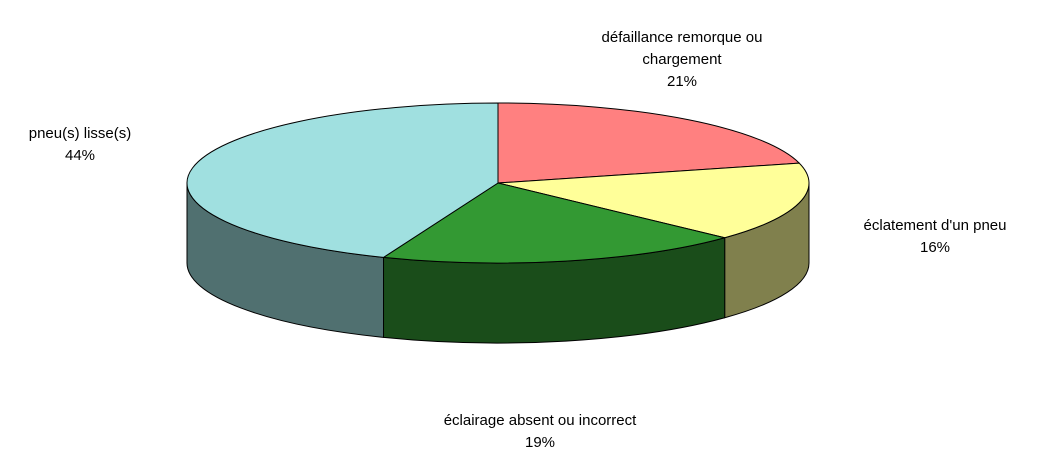 This screenshot has height=467, width=1040. I want to click on slice-label: défaillance remorque ou chargement 21%, so click(682, 60).